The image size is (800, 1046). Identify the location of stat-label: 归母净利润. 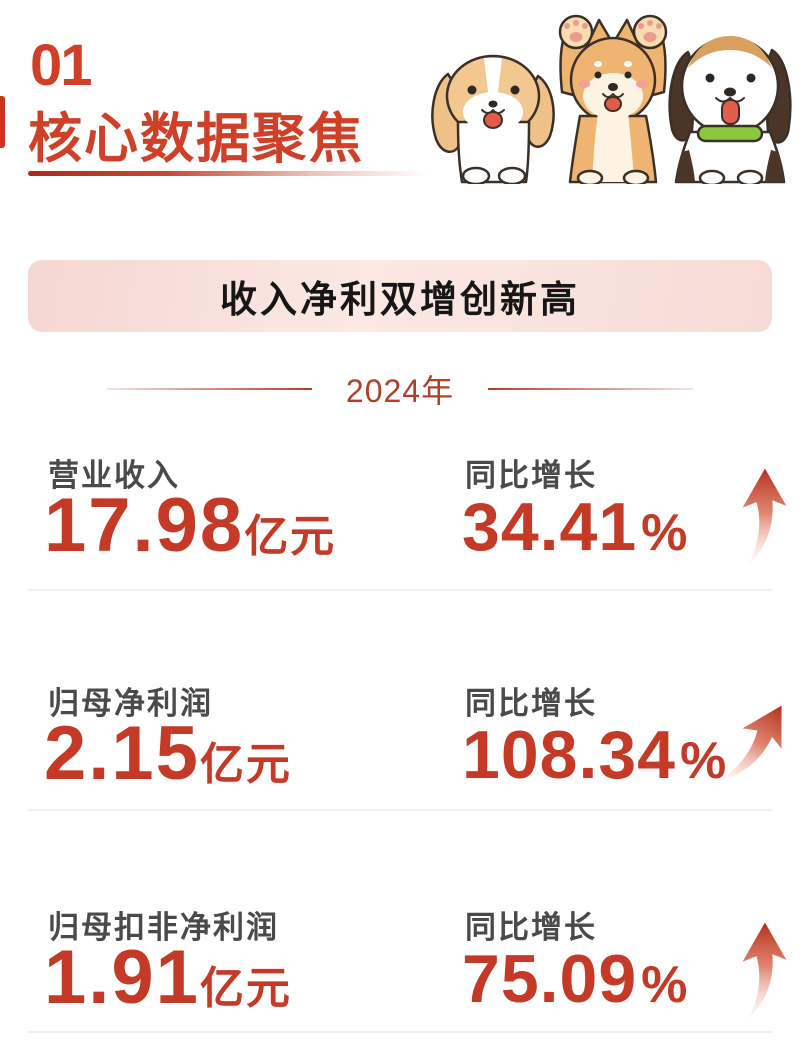
(130, 703).